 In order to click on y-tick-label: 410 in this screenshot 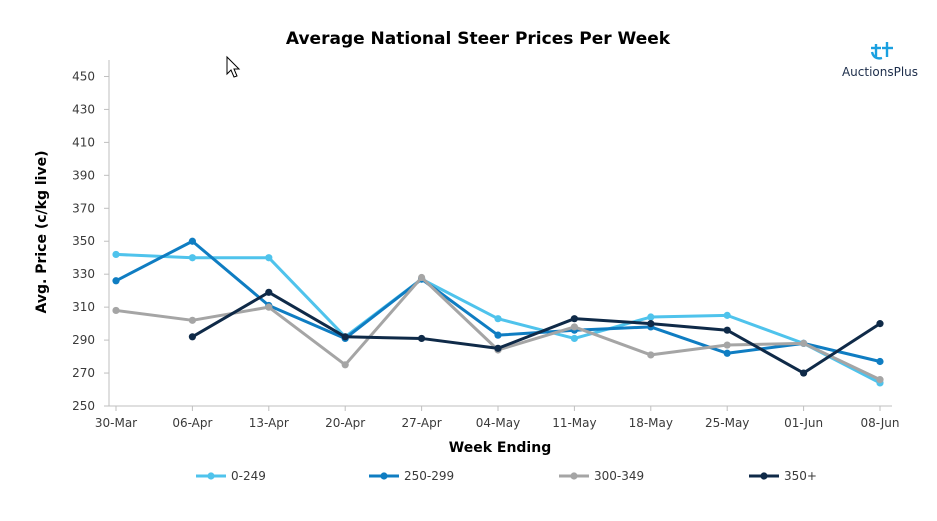, I will do `click(83, 142)`.